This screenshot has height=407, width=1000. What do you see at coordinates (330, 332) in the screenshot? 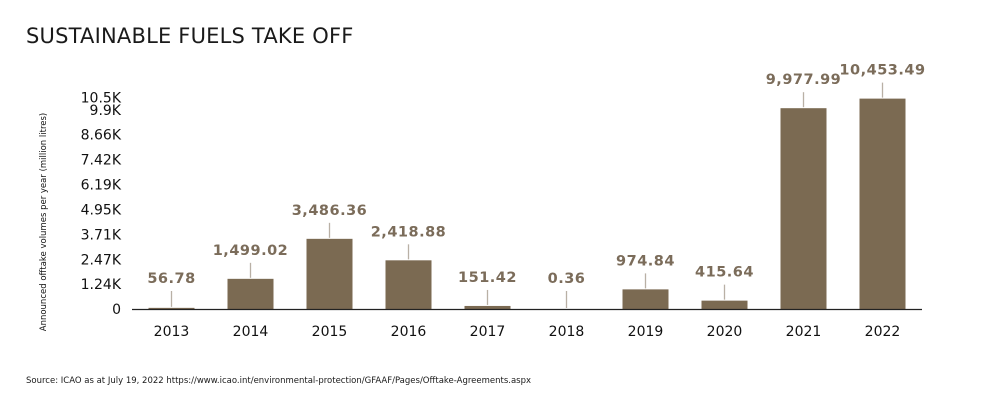
I see `x-tick-label: 2015` at bounding box center [330, 332].